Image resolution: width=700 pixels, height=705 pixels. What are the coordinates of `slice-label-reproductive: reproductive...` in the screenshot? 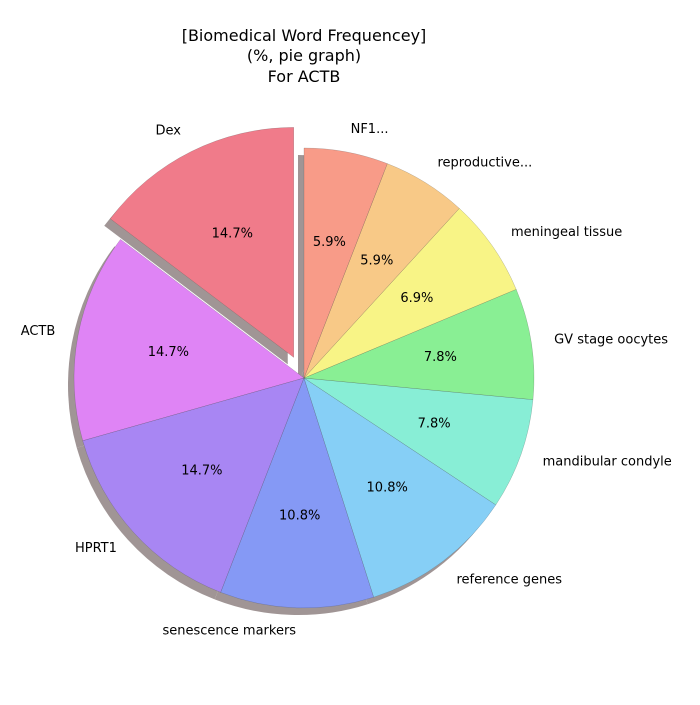 It's located at (485, 163).